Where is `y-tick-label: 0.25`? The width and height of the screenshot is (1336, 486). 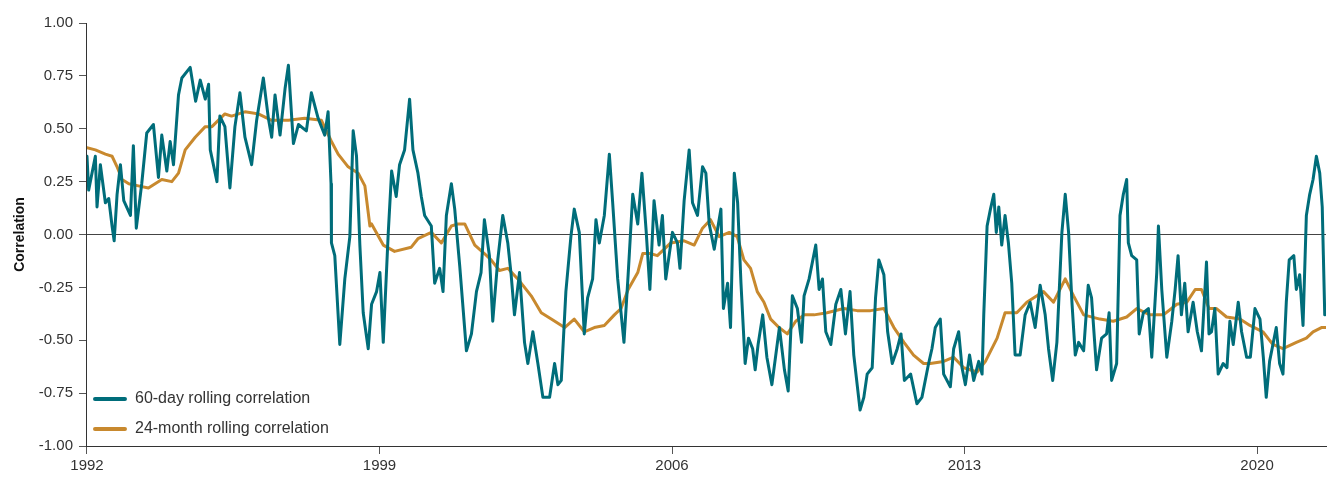 y-tick-label: 0.25 is located at coordinates (58, 180).